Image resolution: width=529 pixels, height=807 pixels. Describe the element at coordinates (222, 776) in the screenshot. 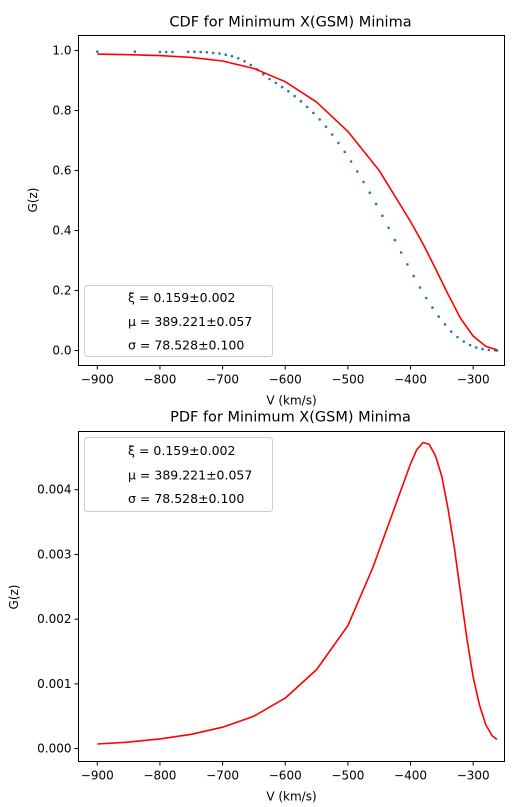

I see `x-tick-label: −700` at that location.